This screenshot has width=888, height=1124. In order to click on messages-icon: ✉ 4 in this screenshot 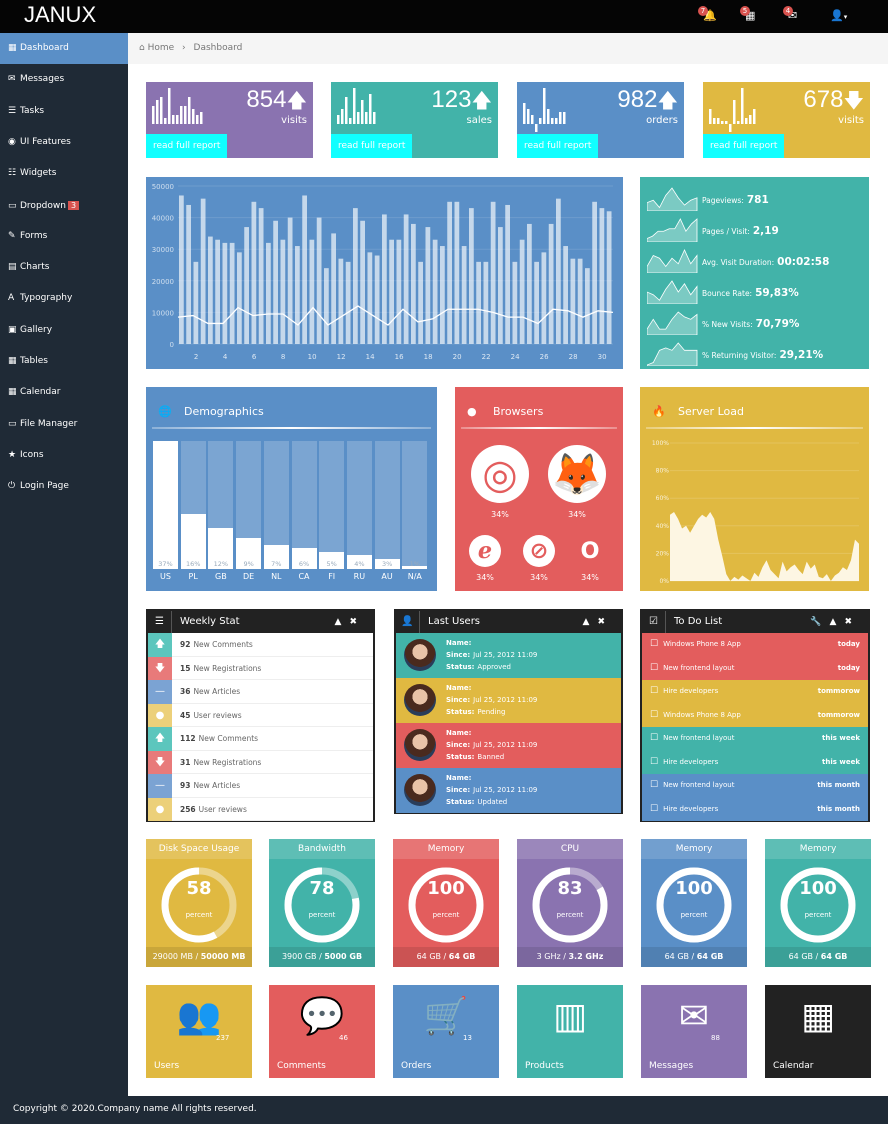, I will do `click(790, 14)`.